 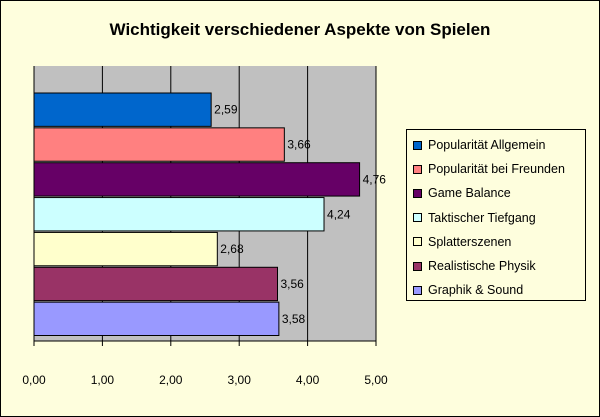 What do you see at coordinates (308, 380) in the screenshot?
I see `x-tick-label: 4,00` at bounding box center [308, 380].